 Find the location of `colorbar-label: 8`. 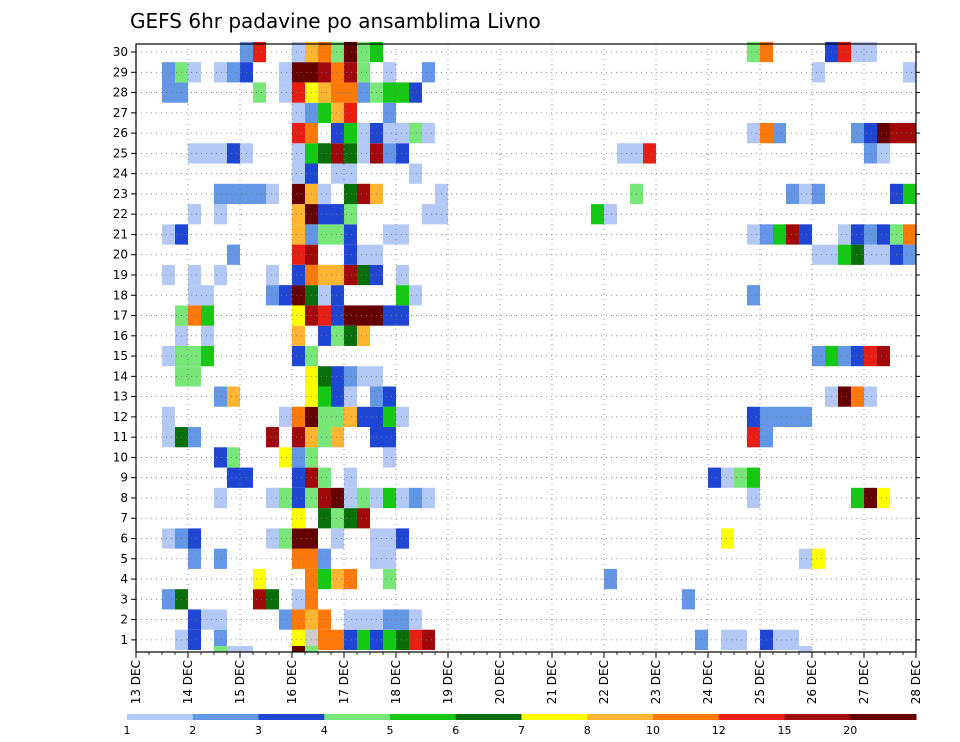

colorbar-label: 8 is located at coordinates (587, 730).